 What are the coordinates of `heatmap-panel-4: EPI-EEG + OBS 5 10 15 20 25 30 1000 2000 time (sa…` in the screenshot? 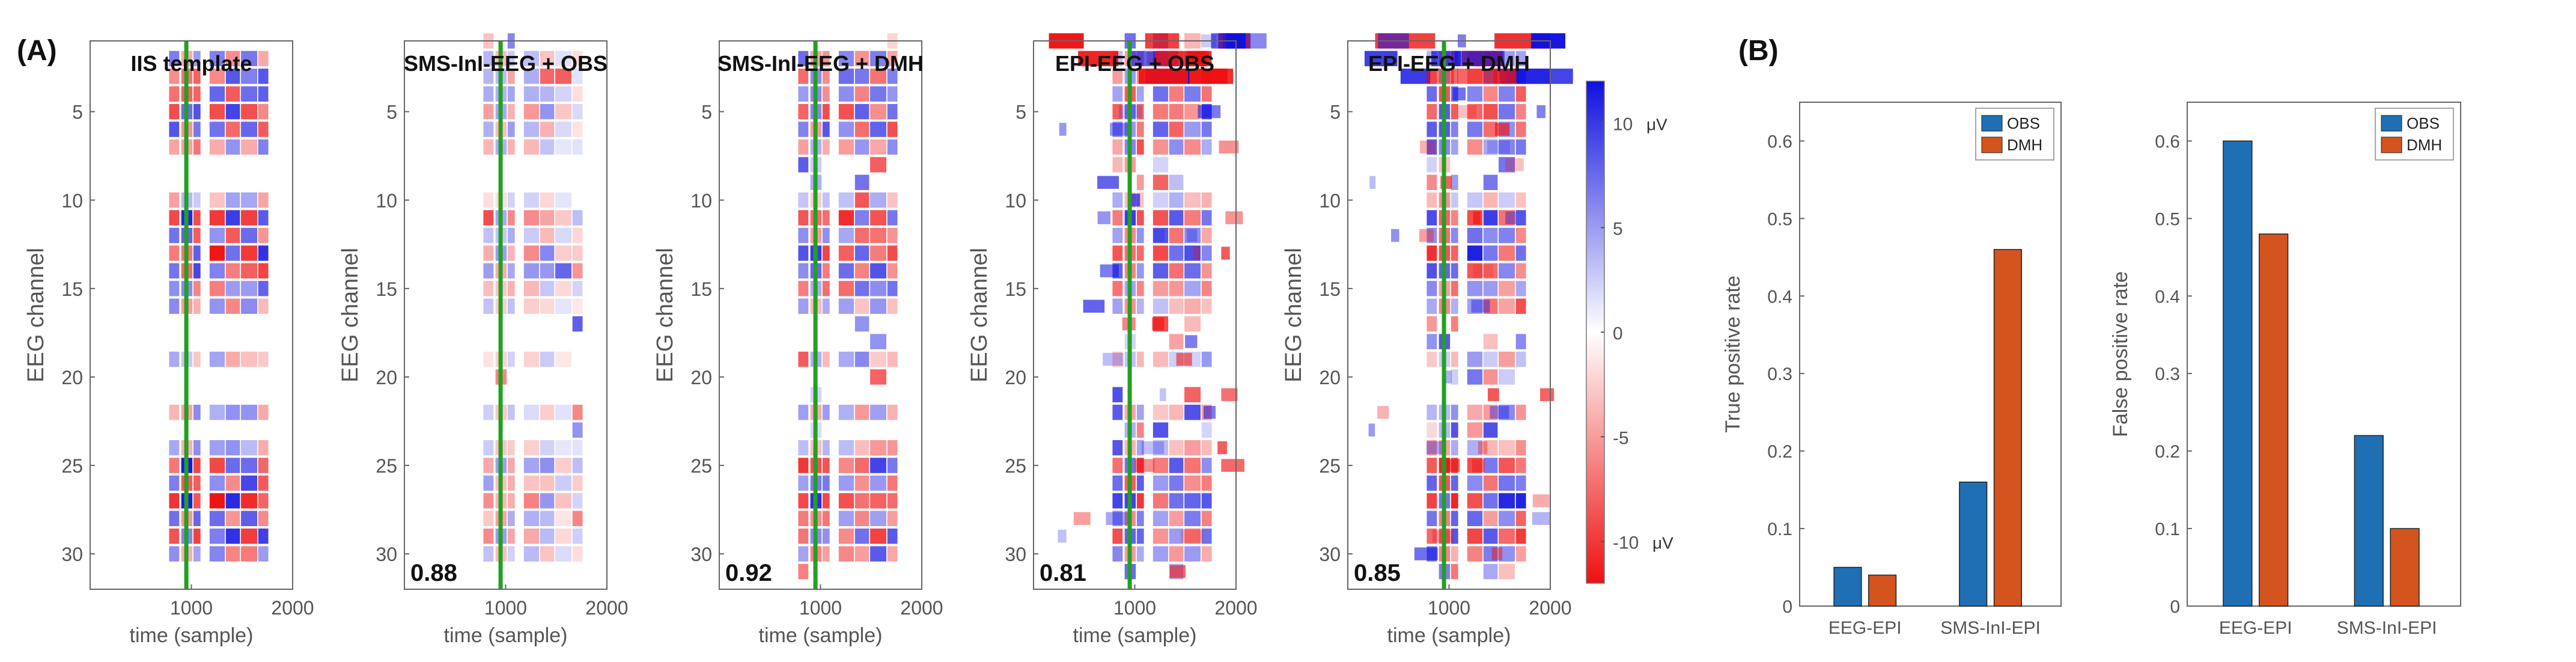 It's located at (1117, 340).